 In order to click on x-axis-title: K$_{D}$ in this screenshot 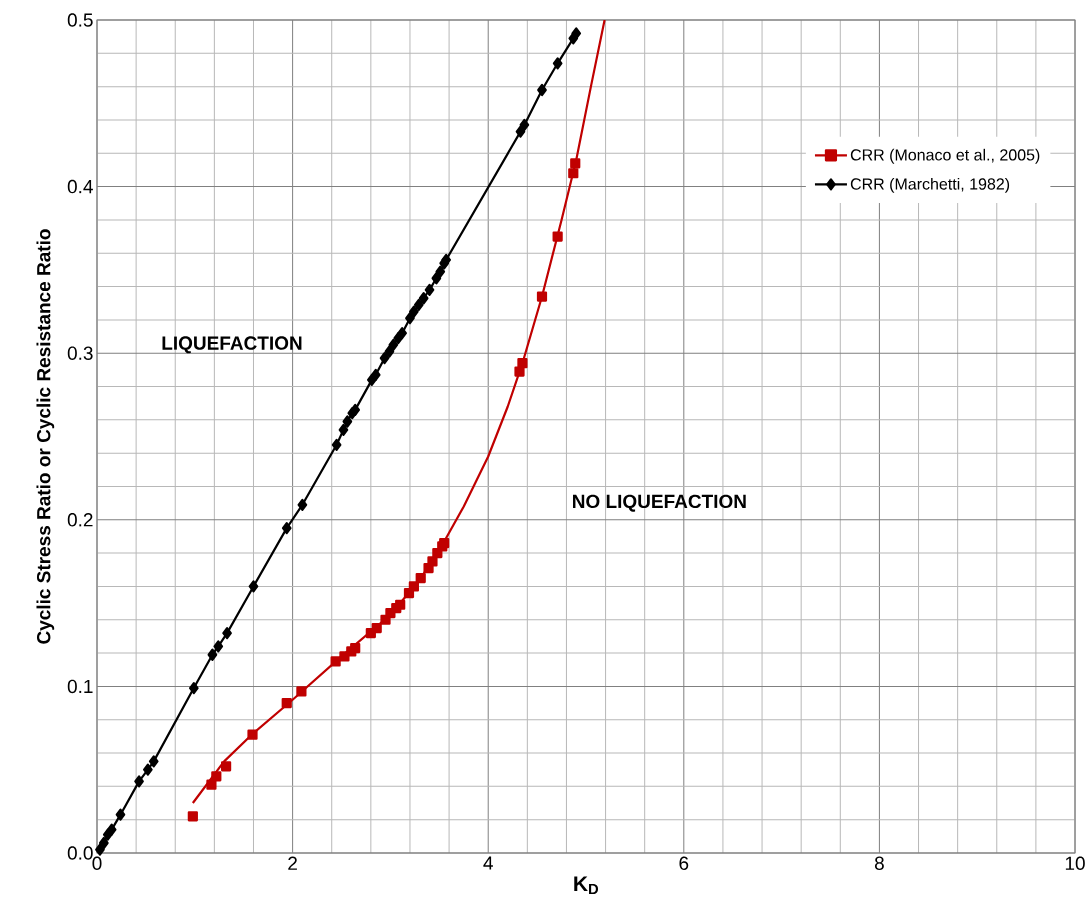, I will do `click(586, 885)`.